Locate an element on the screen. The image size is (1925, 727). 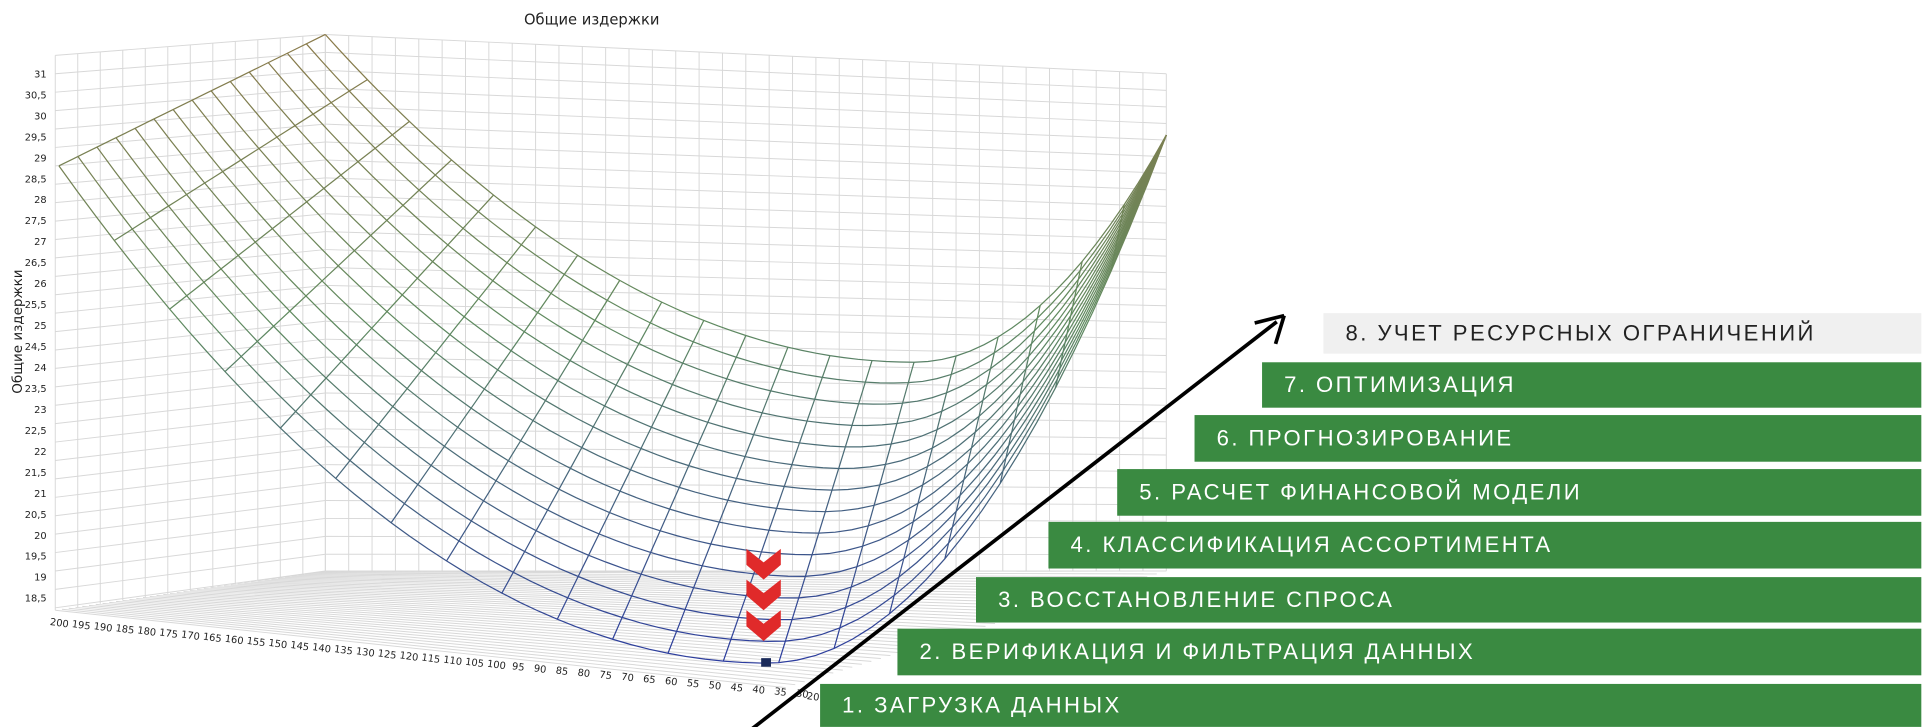
x-tick-label: 85 is located at coordinates (562, 671).